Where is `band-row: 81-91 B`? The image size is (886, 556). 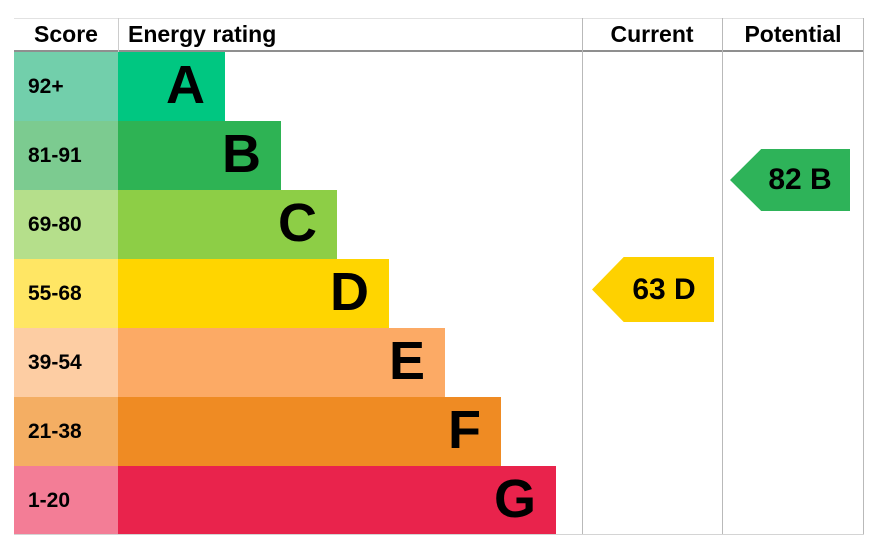 band-row: 81-91 B is located at coordinates (439, 155).